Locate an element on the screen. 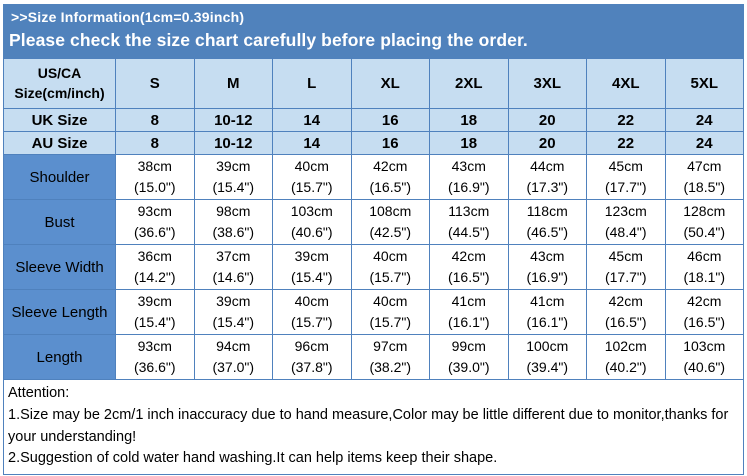  measurement-cell: 123cm (48.4") is located at coordinates (626, 222).